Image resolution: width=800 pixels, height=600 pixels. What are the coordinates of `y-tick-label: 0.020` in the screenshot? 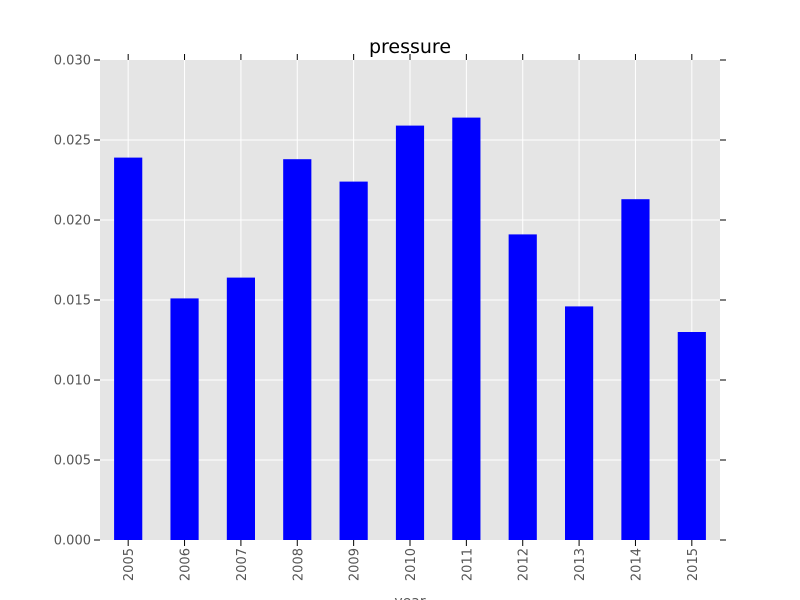 It's located at (72, 221).